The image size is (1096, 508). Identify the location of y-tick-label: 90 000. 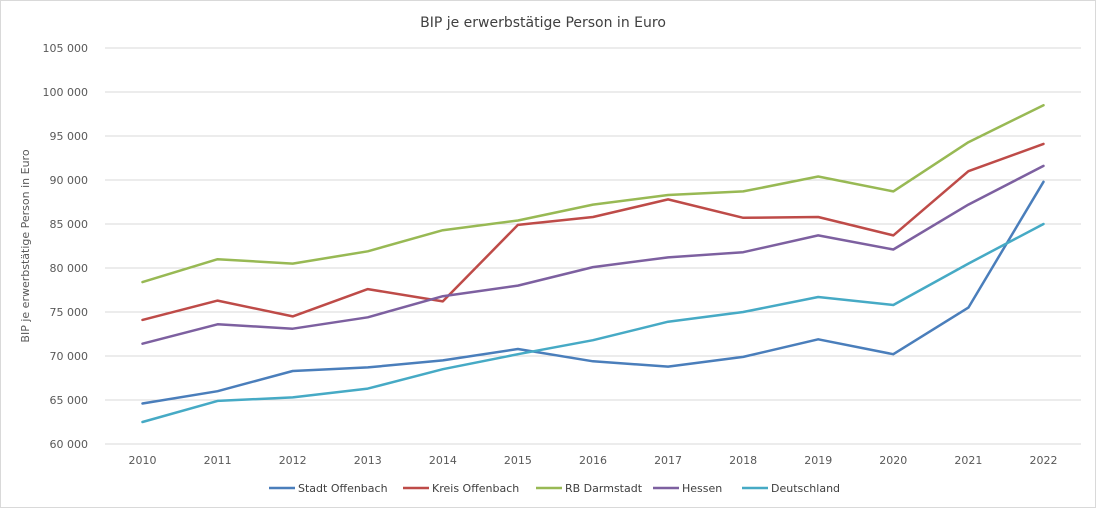
(69, 180).